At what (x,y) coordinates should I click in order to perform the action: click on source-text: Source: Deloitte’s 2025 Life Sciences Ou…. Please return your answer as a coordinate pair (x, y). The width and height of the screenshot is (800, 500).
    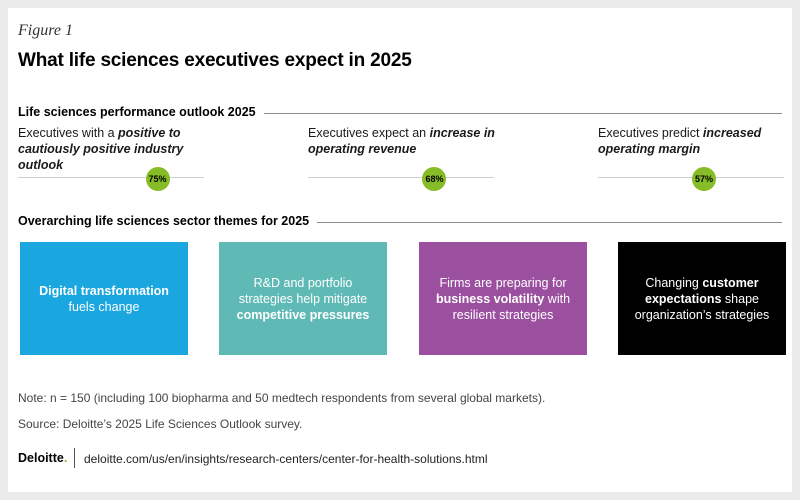
    Looking at the image, I should click on (160, 424).